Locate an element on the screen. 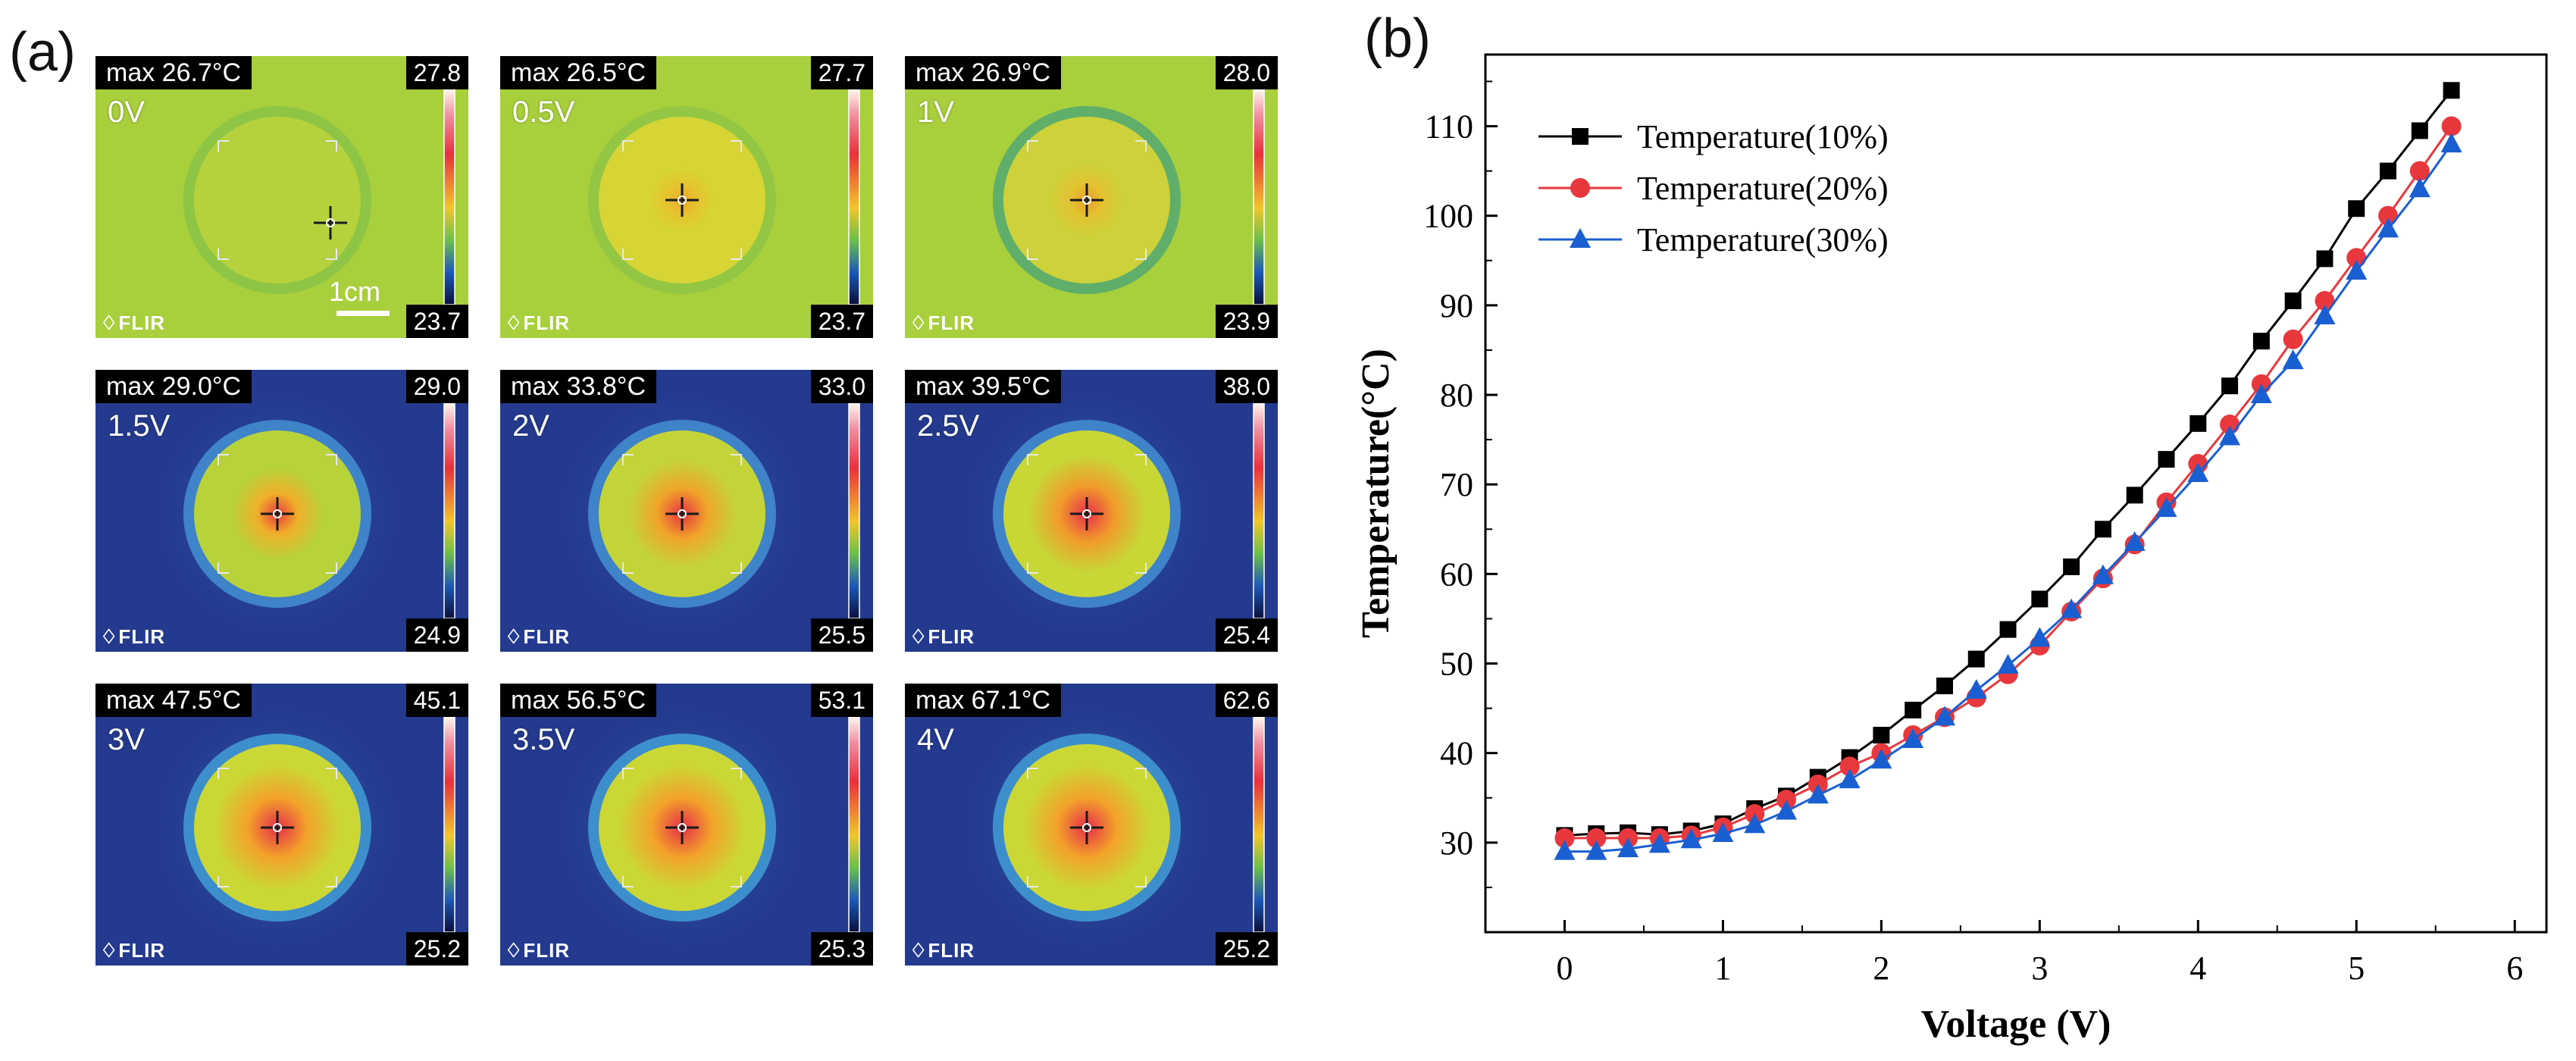 The width and height of the screenshot is (2576, 1061). colorbar-max-label: 29.0 is located at coordinates (437, 386).